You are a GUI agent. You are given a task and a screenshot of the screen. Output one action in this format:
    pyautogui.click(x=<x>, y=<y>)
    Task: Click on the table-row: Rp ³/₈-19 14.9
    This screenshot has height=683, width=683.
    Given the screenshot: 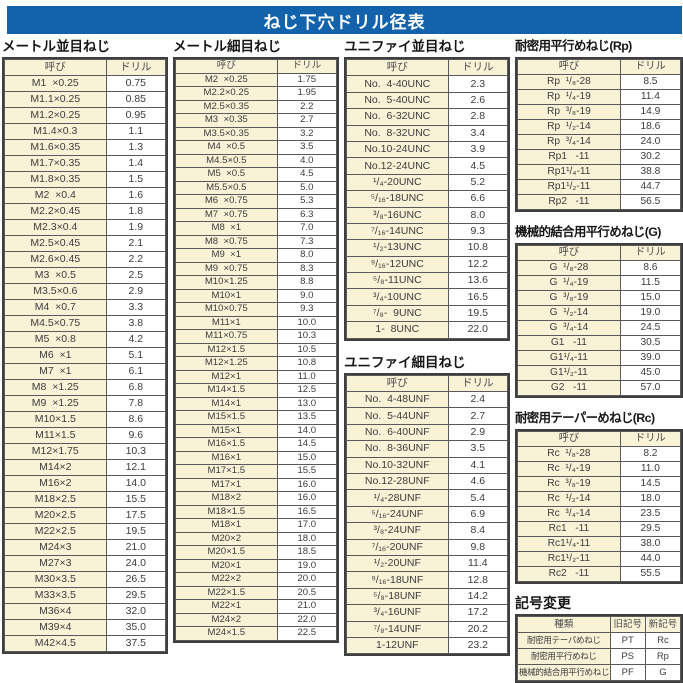 What is the action you would take?
    pyautogui.click(x=599, y=112)
    